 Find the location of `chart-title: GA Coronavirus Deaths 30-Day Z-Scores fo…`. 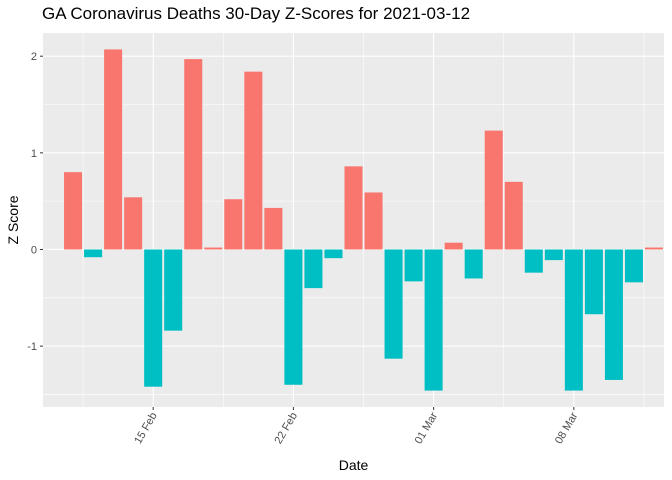

chart-title: GA Coronavirus Deaths 30-Day Z-Scores fo… is located at coordinates (256, 13).